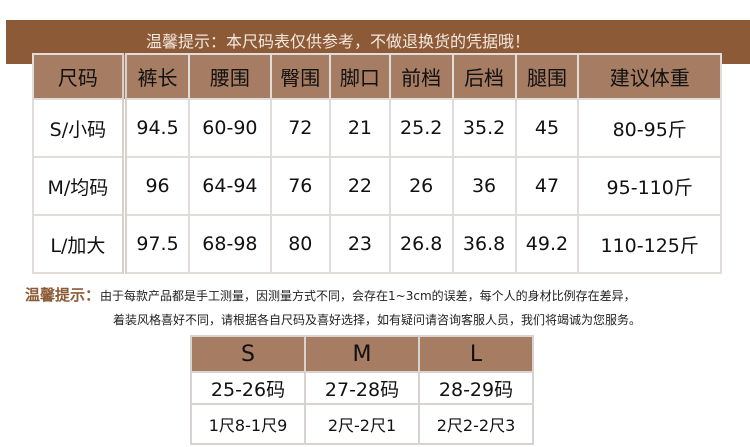 This screenshot has height=447, width=750. I want to click on header-cell: 裤长, so click(157, 76).